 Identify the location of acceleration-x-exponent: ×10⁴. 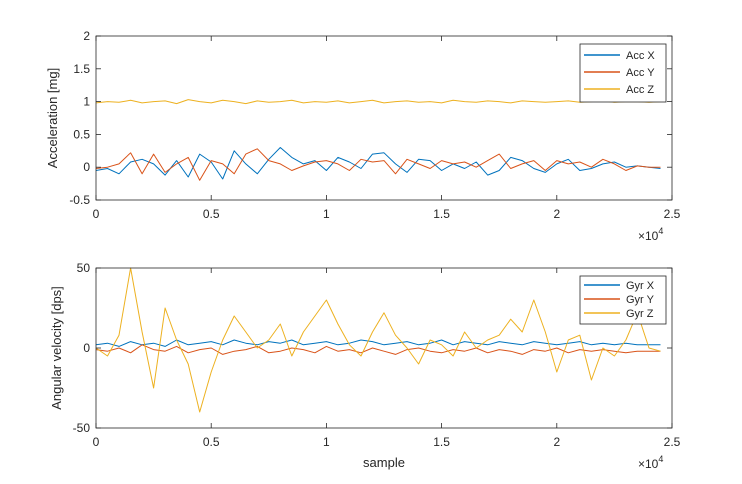
(650, 234).